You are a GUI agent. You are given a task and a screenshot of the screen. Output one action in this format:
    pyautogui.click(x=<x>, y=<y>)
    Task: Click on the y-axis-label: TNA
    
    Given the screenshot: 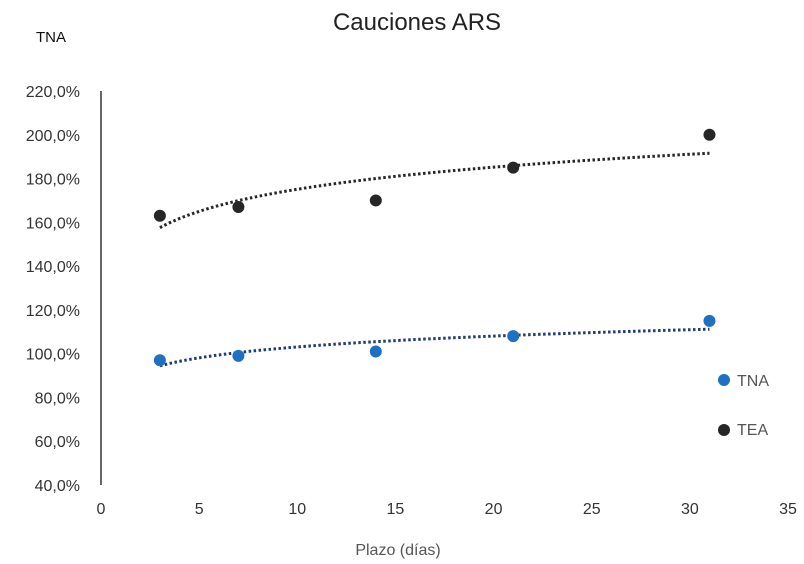 What is the action you would take?
    pyautogui.click(x=51, y=37)
    